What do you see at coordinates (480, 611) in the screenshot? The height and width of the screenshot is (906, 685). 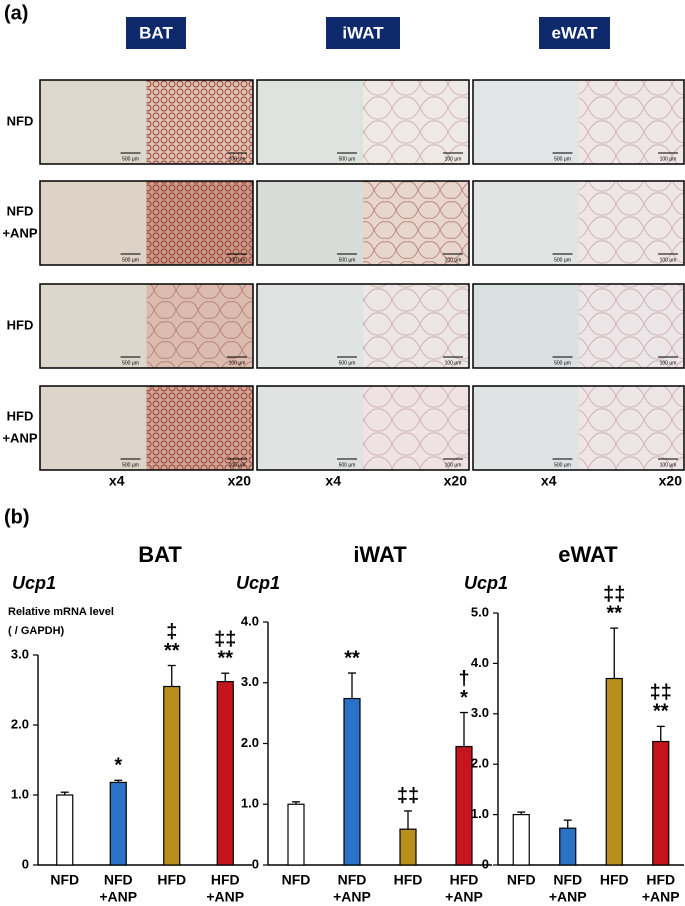 I see `y-tick-label: 5.0` at bounding box center [480, 611].